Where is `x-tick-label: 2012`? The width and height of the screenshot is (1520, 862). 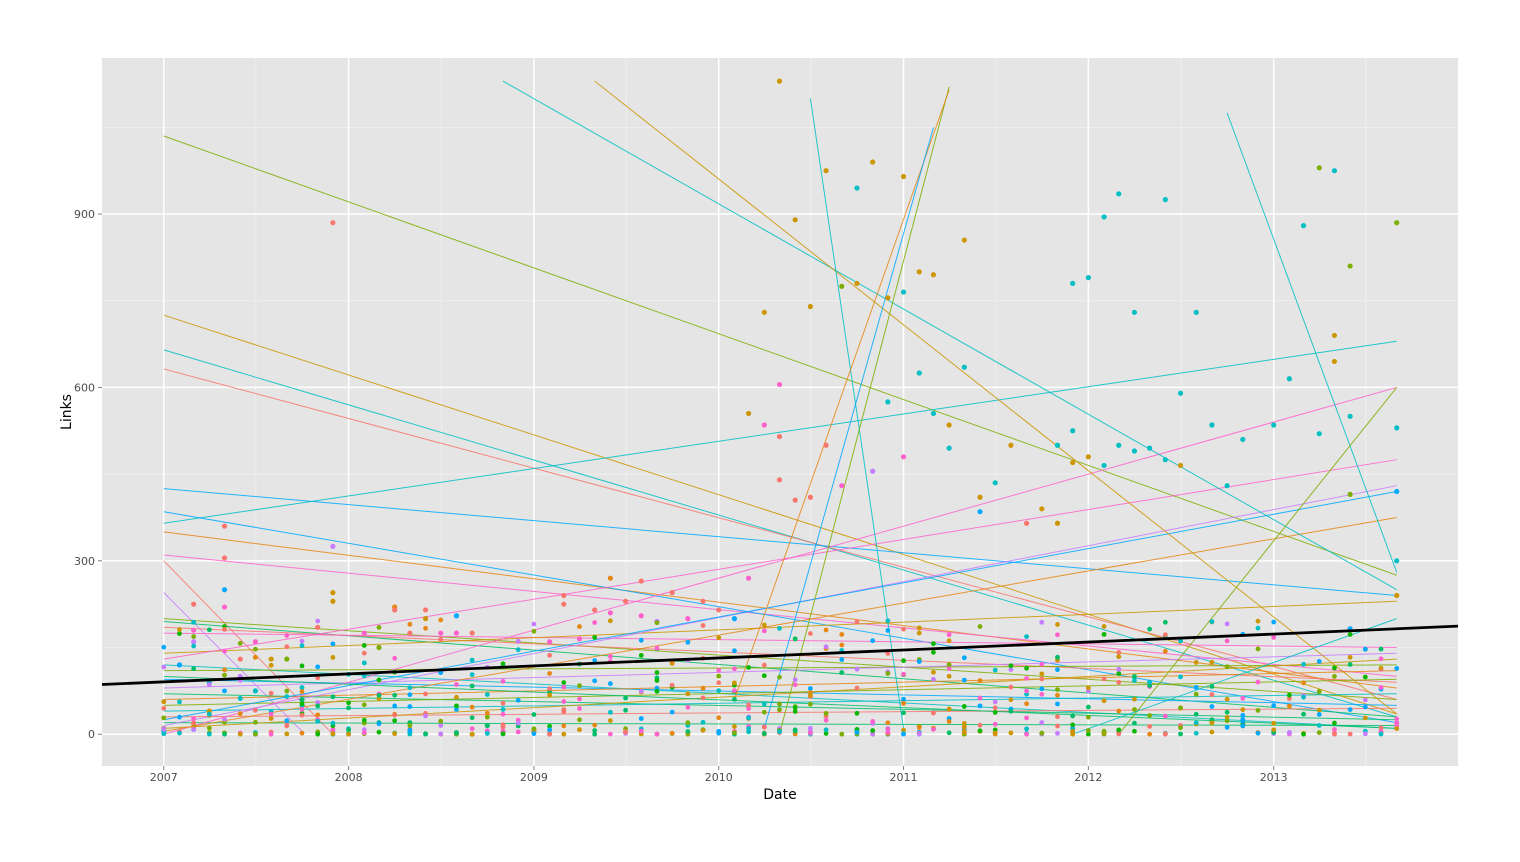
x-tick-label: 2012 is located at coordinates (1088, 777).